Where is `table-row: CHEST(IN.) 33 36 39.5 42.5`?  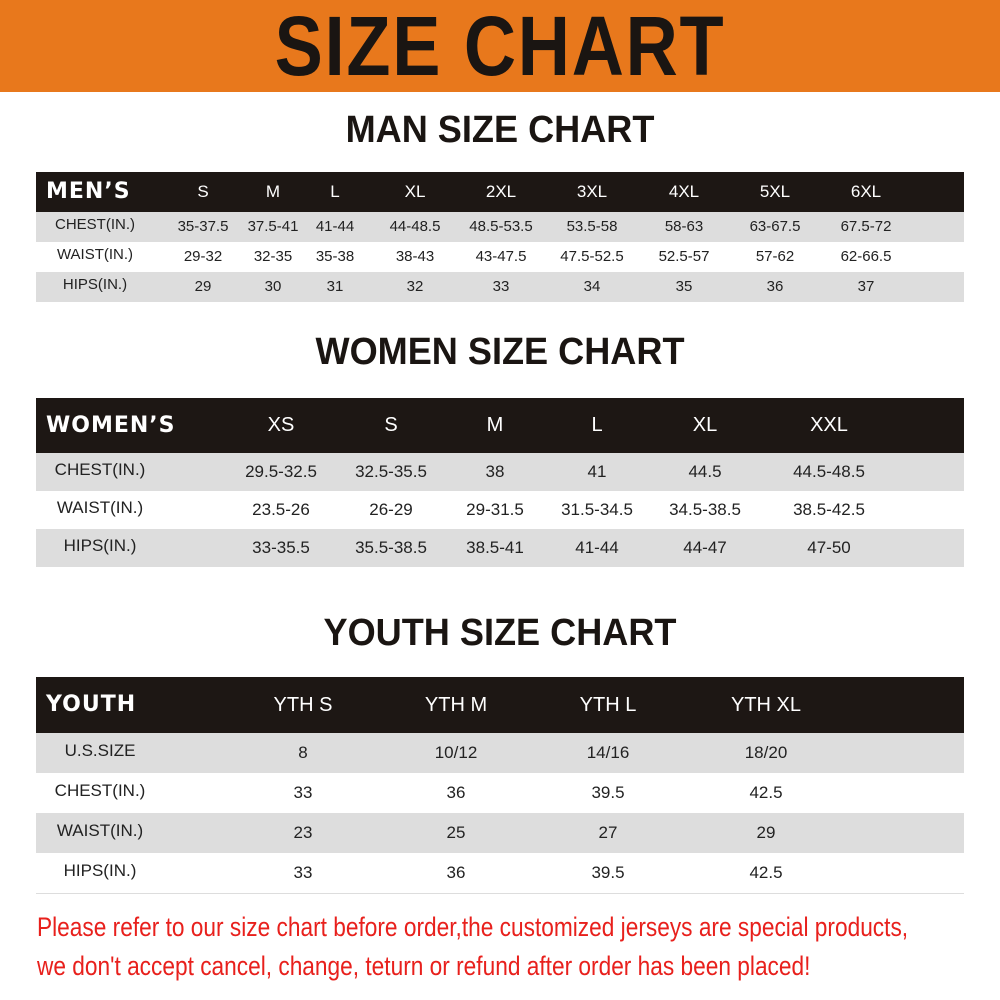
table-row: CHEST(IN.) 33 36 39.5 42.5 is located at coordinates (500, 793).